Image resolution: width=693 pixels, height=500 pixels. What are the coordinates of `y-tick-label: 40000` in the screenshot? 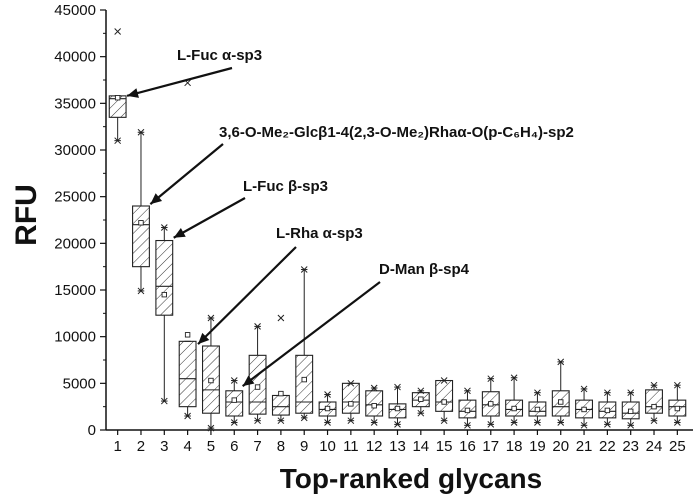 It's located at (75, 57).